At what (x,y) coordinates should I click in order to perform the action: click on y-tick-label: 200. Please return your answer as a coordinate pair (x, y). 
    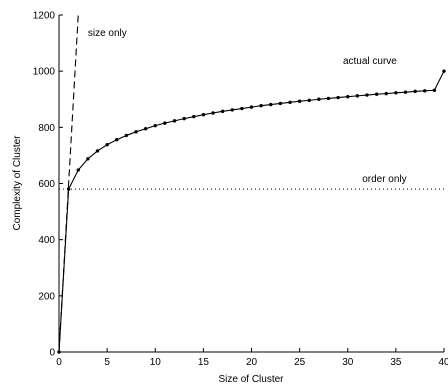
    Looking at the image, I should click on (46, 296).